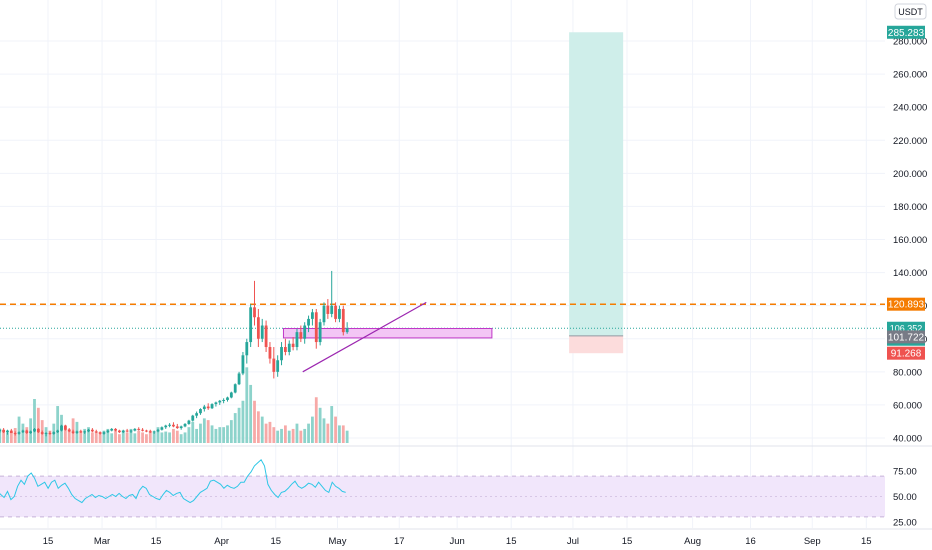 This screenshot has height=550, width=932. I want to click on time-axis: 15 Mar 15 Apr 15 May 17 Jun 15 Jul 15 Aug 16 Sep 15, so click(457, 541).